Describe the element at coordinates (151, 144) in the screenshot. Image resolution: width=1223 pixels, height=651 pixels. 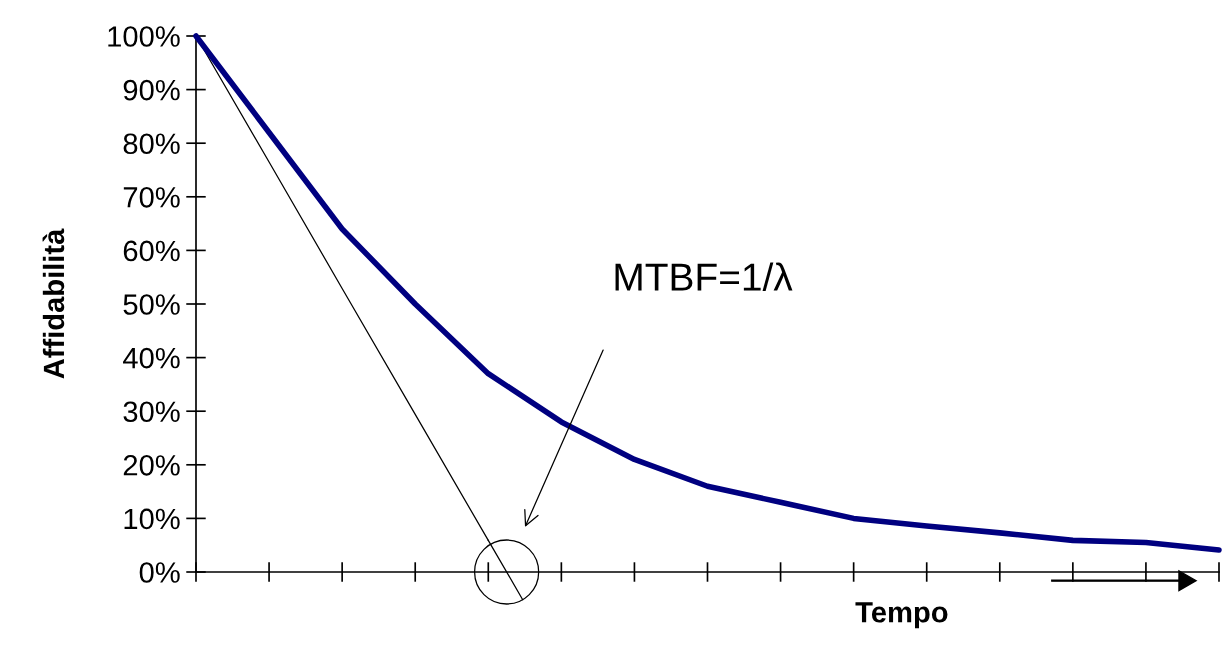
I see `y-tick-label: 80%` at that location.